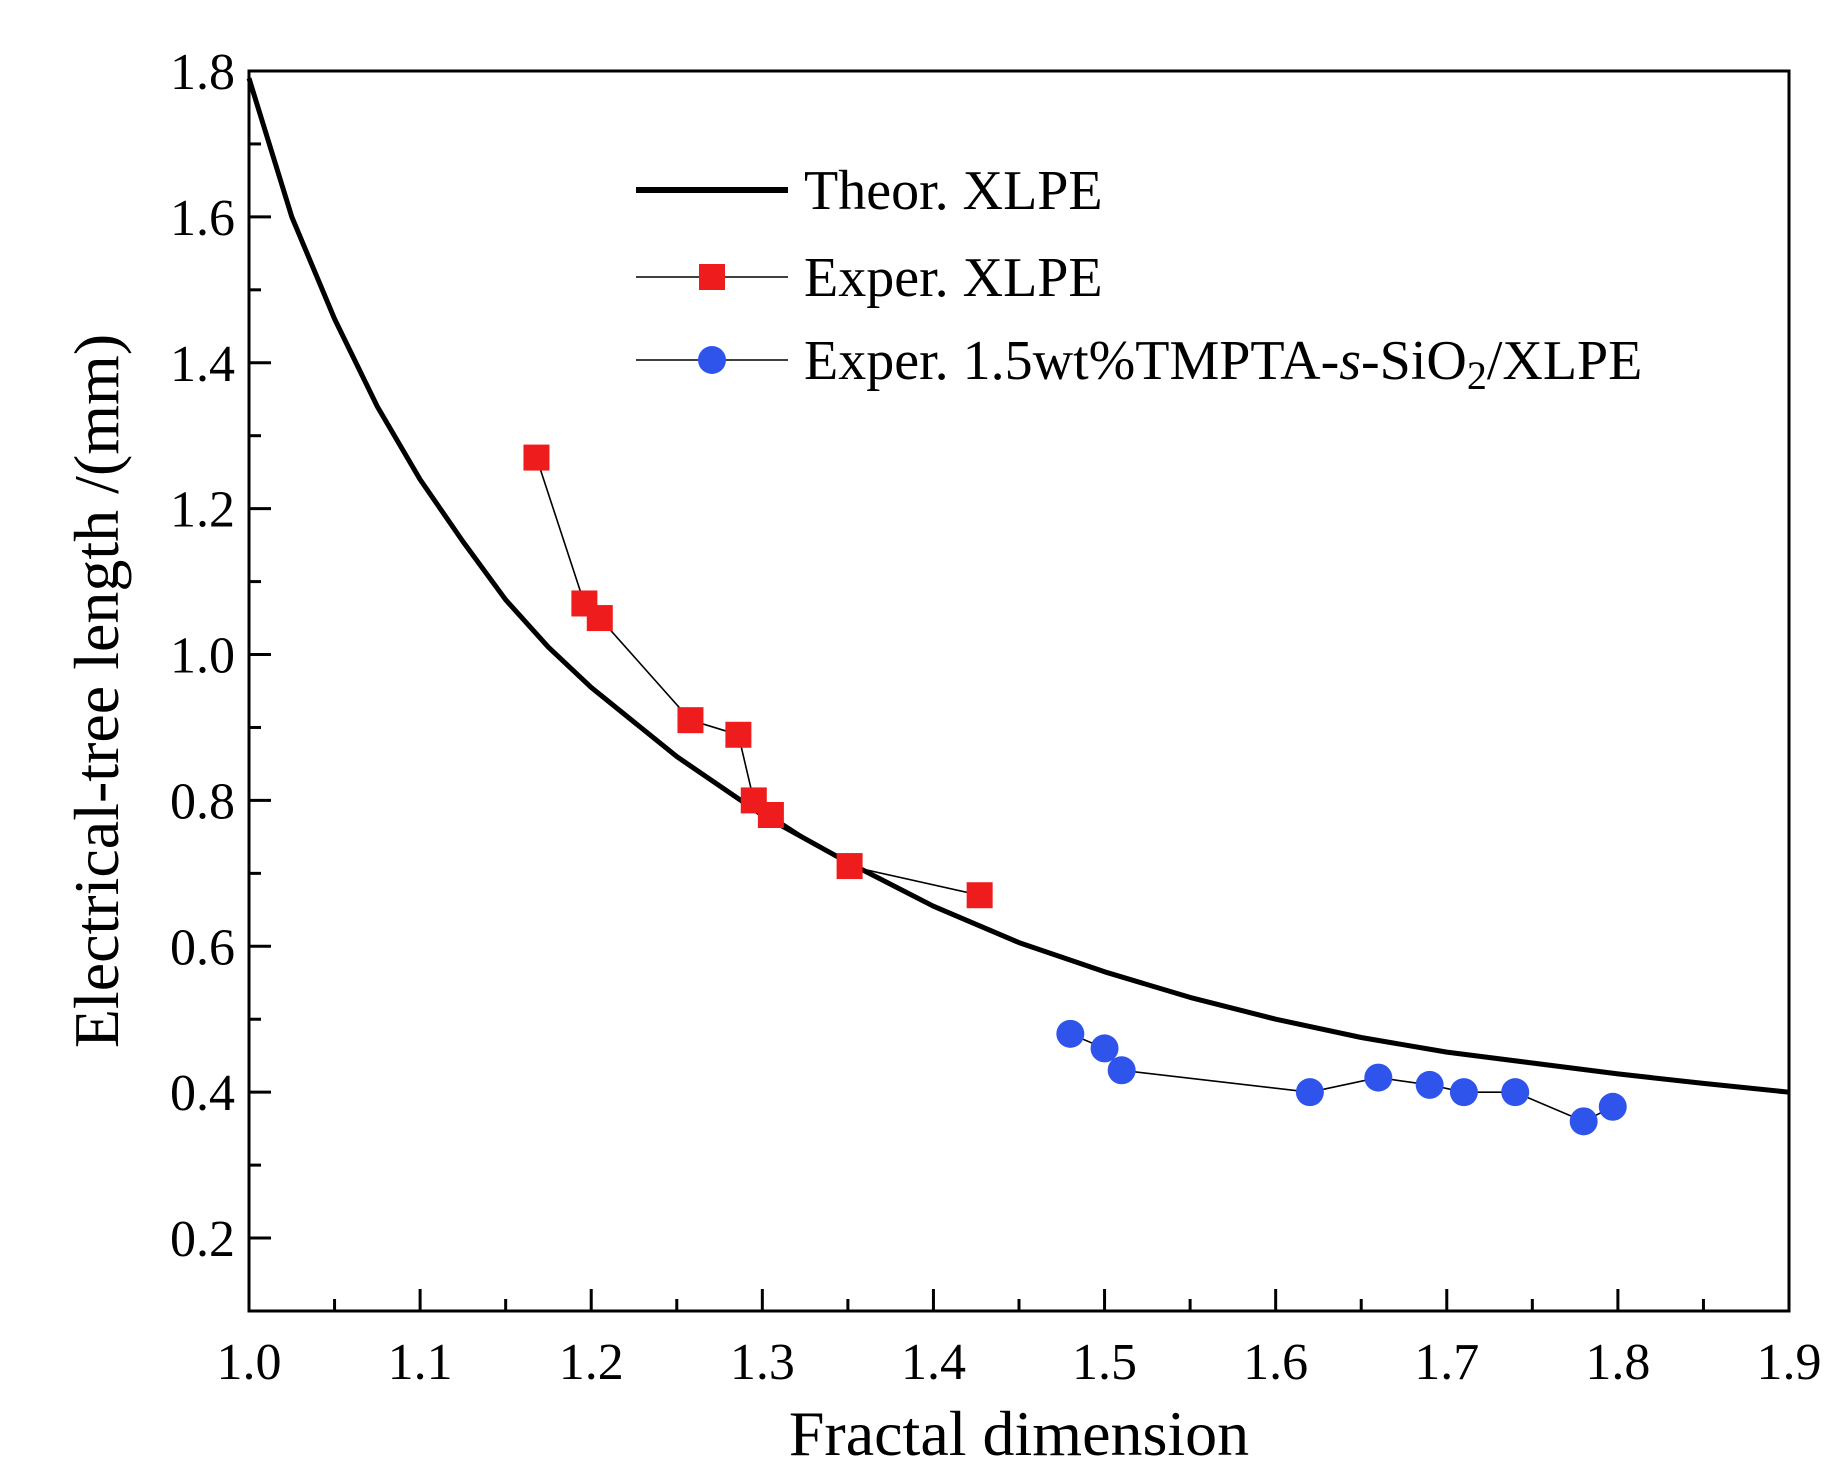  Describe the element at coordinates (249, 1362) in the screenshot. I see `x-tick-label-1.0: 1.0` at that location.